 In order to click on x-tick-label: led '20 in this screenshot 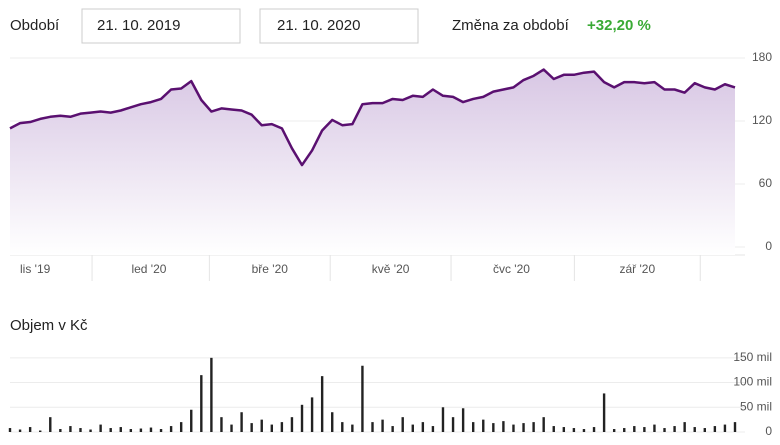, I will do `click(148, 269)`.